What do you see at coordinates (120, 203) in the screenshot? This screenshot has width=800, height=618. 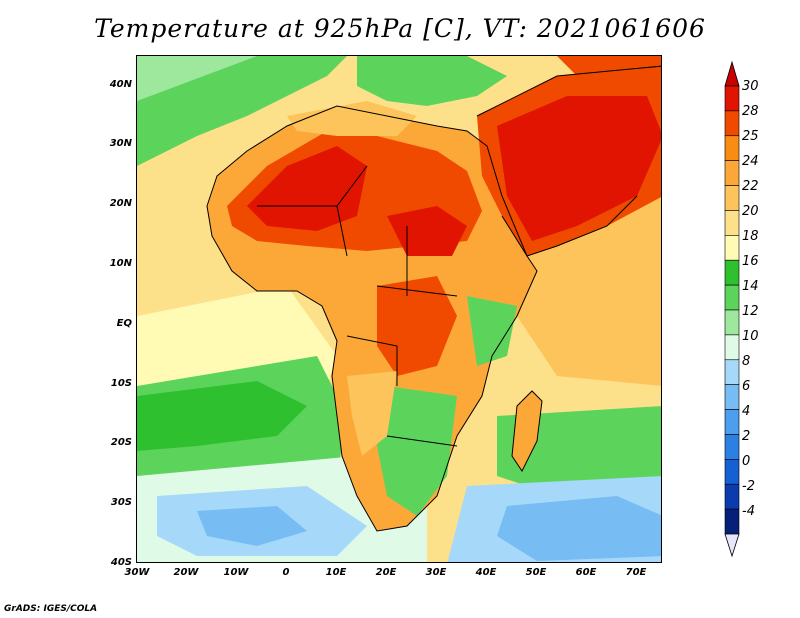 I see `lat-label-20n: 20N` at bounding box center [120, 203].